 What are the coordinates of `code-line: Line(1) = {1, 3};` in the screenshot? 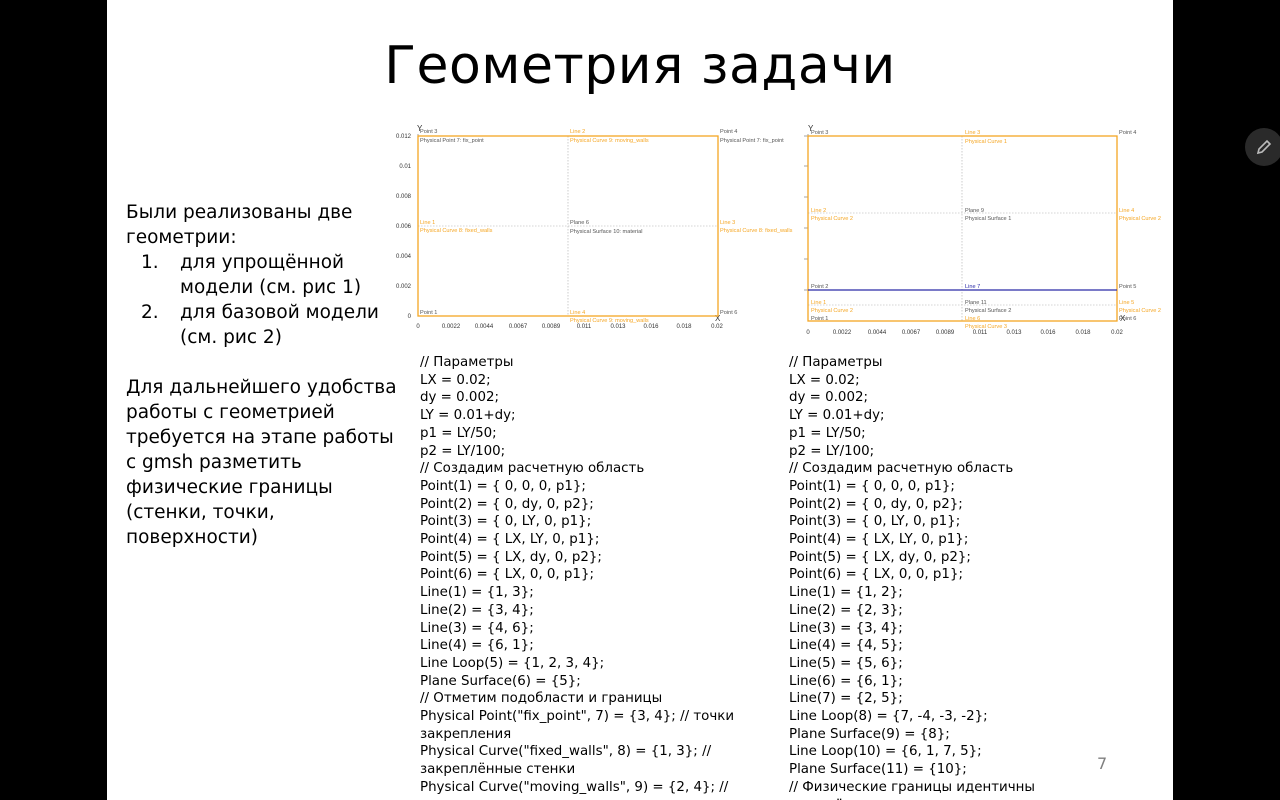 It's located at (477, 593).